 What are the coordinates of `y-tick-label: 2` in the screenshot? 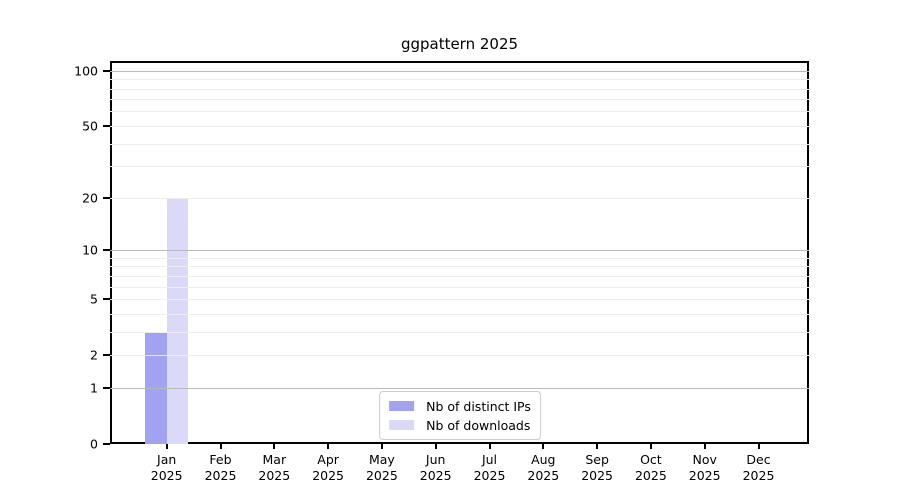 It's located at (94, 355).